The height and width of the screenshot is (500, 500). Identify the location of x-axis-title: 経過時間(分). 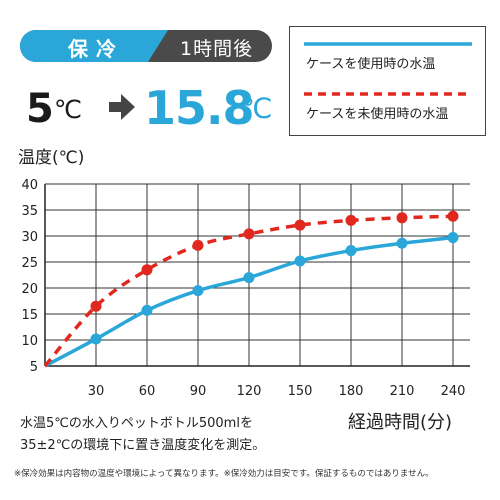
(400, 422).